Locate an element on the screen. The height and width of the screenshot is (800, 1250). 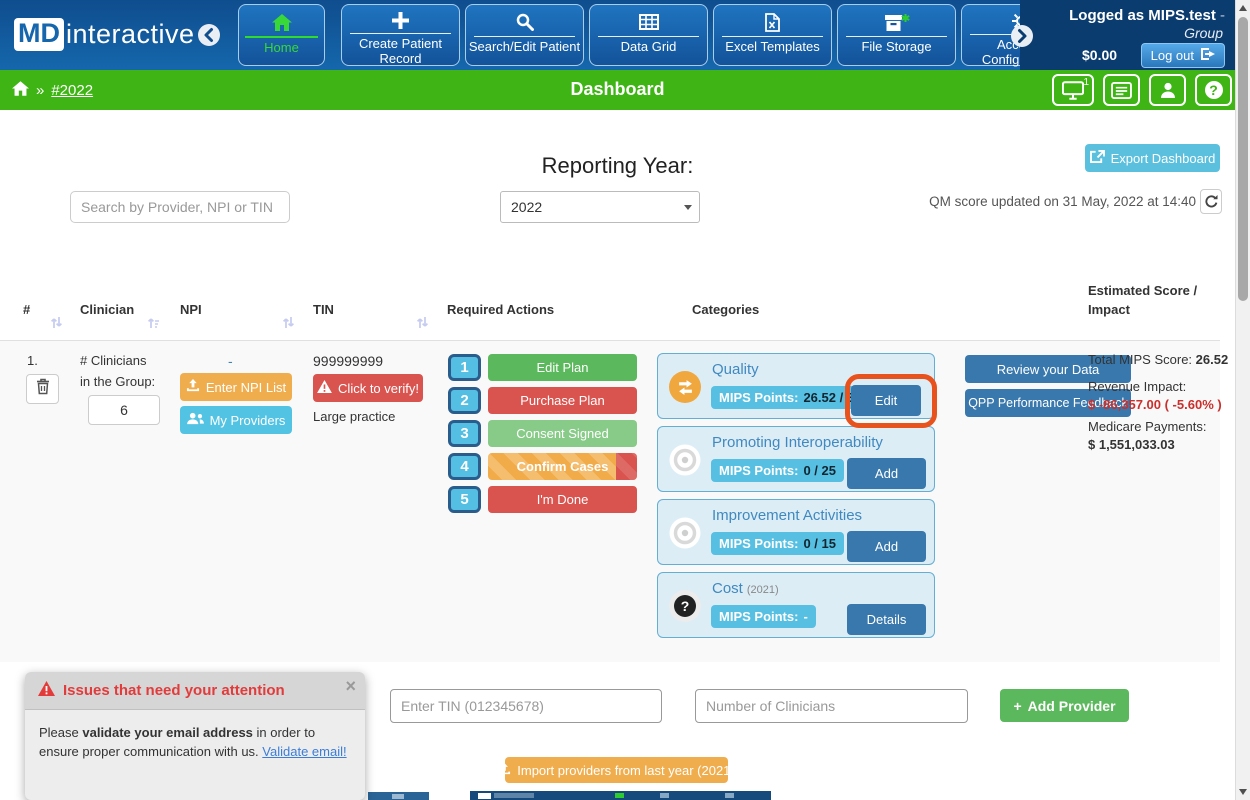
step-number: 5 is located at coordinates (464, 499).